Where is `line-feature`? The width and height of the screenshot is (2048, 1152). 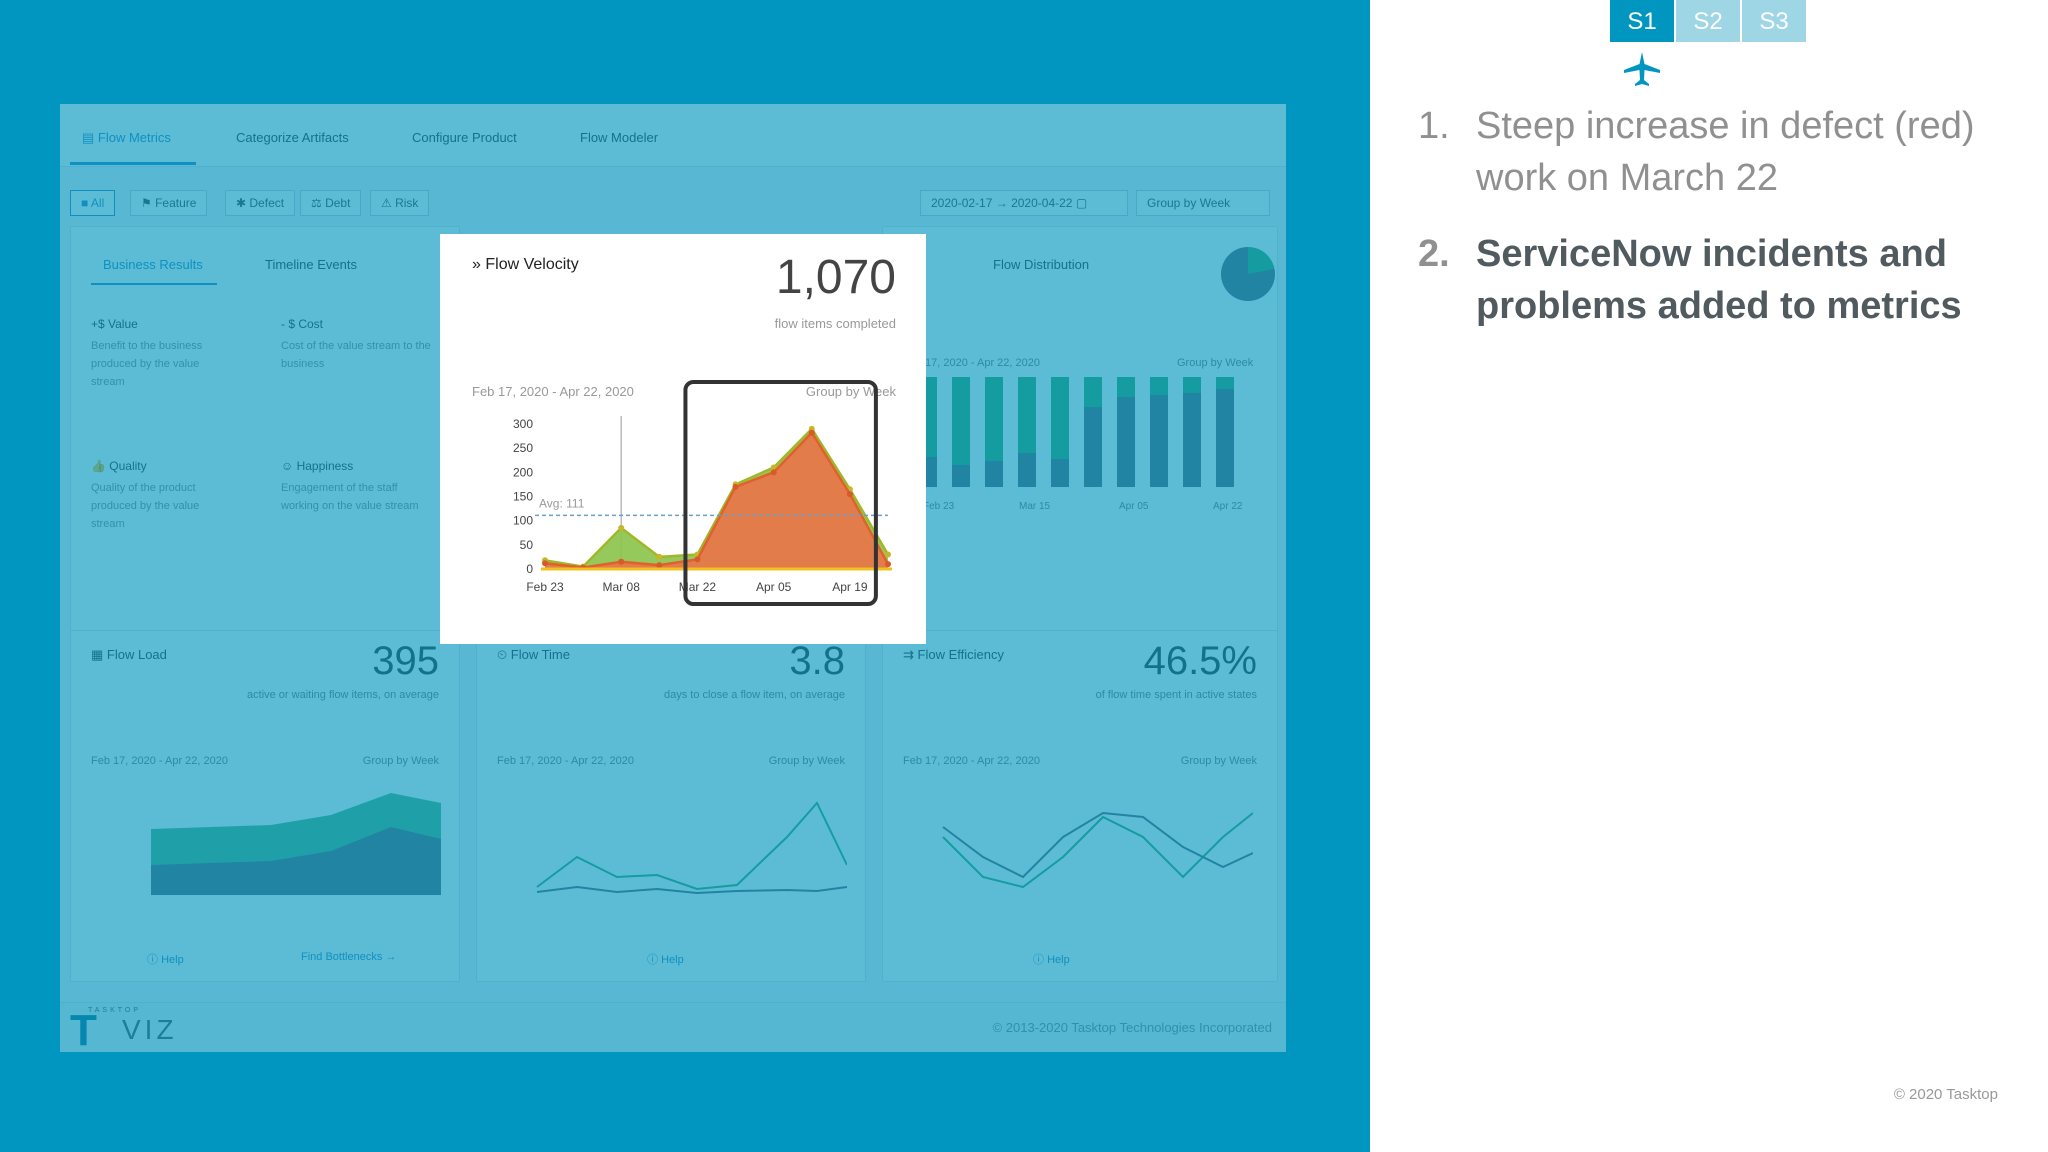 line-feature is located at coordinates (717, 497).